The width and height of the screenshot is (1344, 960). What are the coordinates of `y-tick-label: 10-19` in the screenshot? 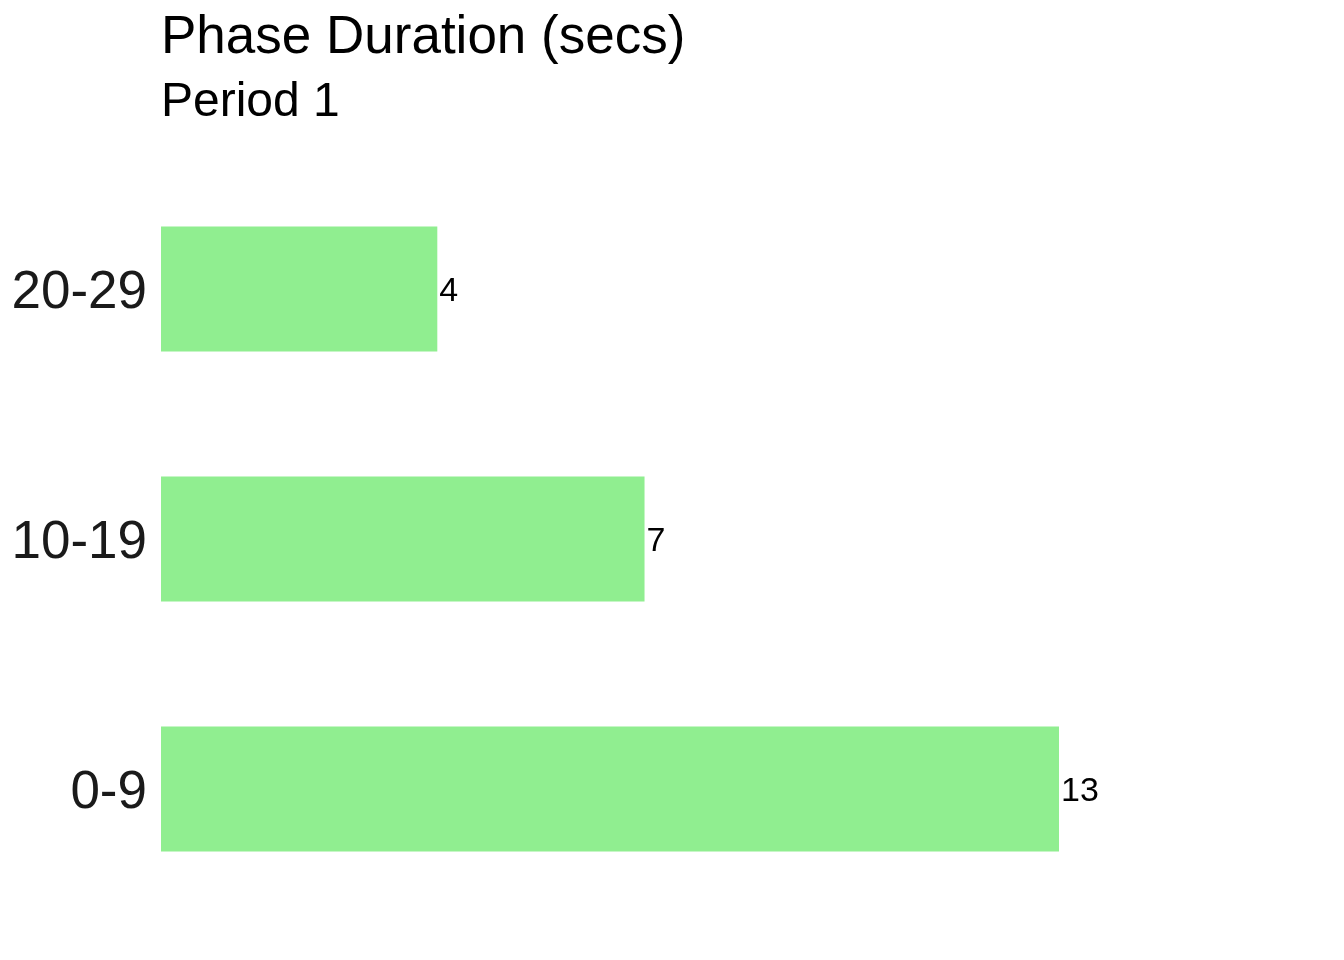 It's located at (79, 539).